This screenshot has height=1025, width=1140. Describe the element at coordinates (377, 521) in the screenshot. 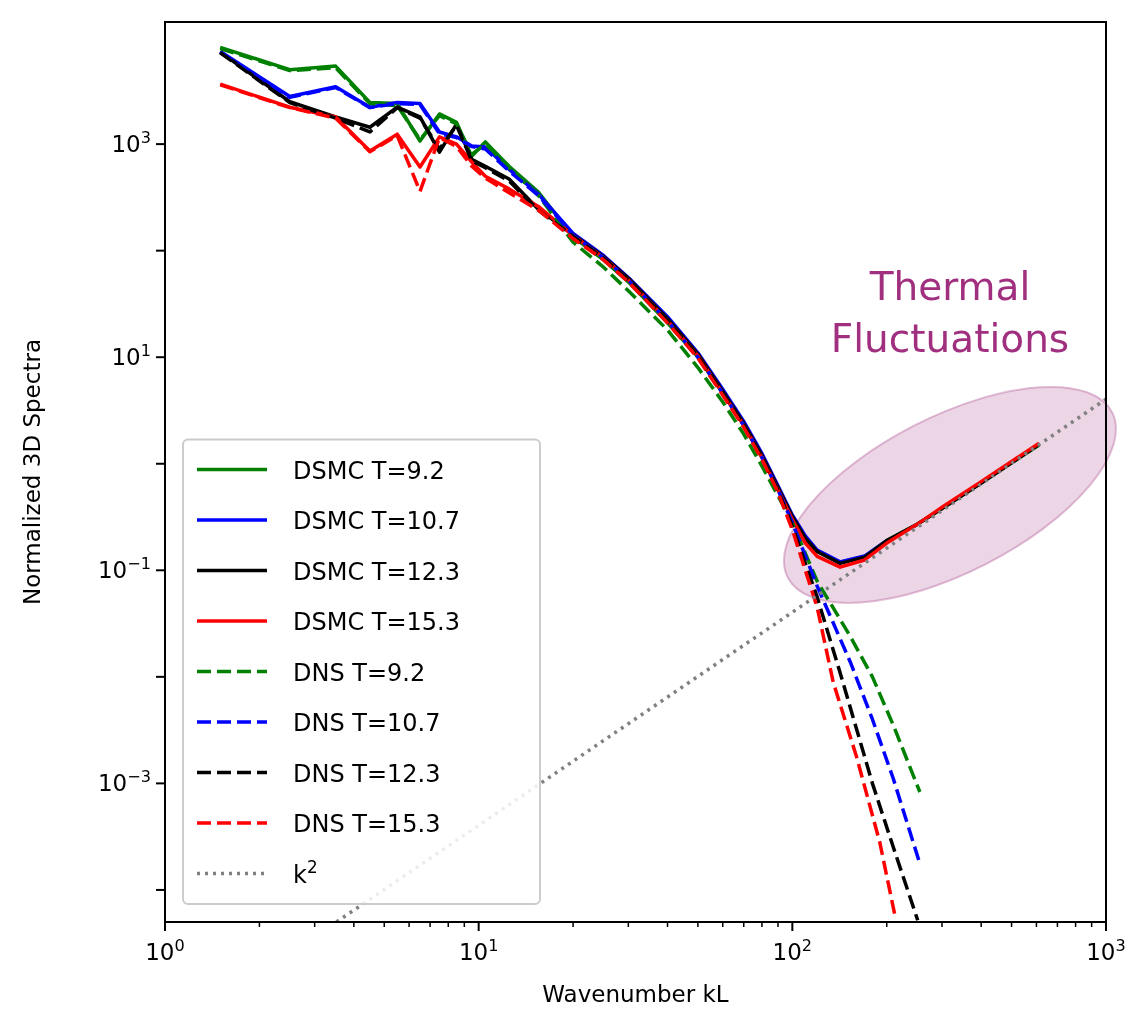

I see `legend-label: DSMC T=10.7` at that location.